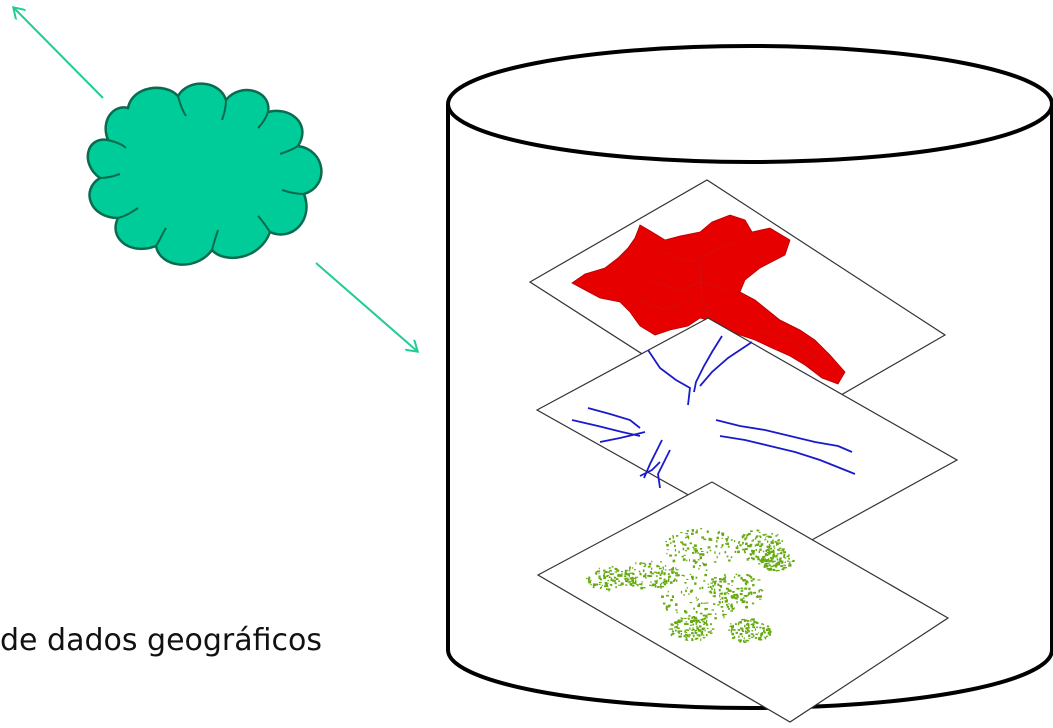 The width and height of the screenshot is (1053, 728). I want to click on cloud-shape, so click(204, 174).